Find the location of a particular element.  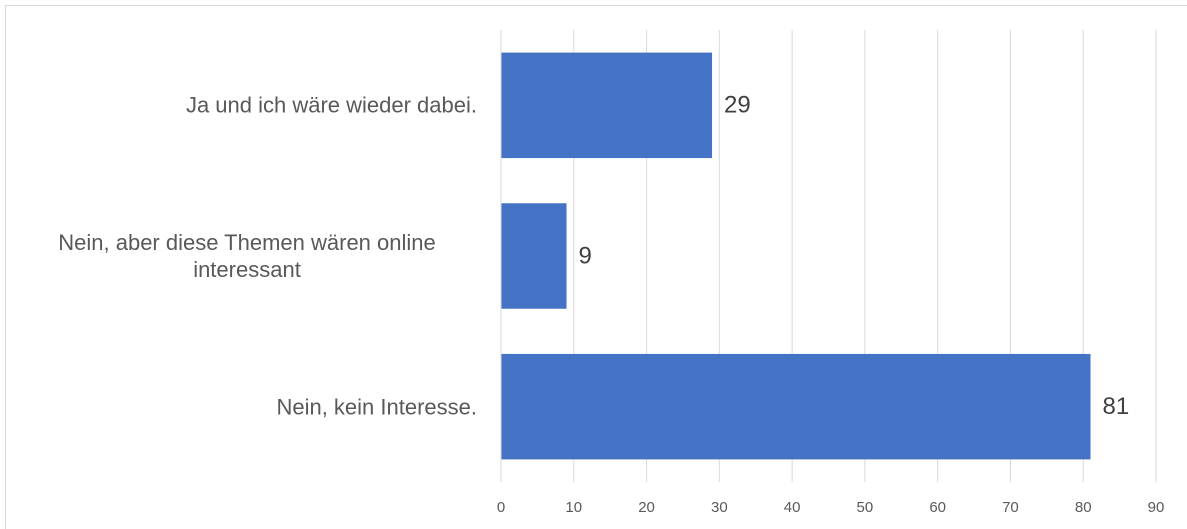

category-label-box: Nein, kein Interesse. is located at coordinates (242, 406).